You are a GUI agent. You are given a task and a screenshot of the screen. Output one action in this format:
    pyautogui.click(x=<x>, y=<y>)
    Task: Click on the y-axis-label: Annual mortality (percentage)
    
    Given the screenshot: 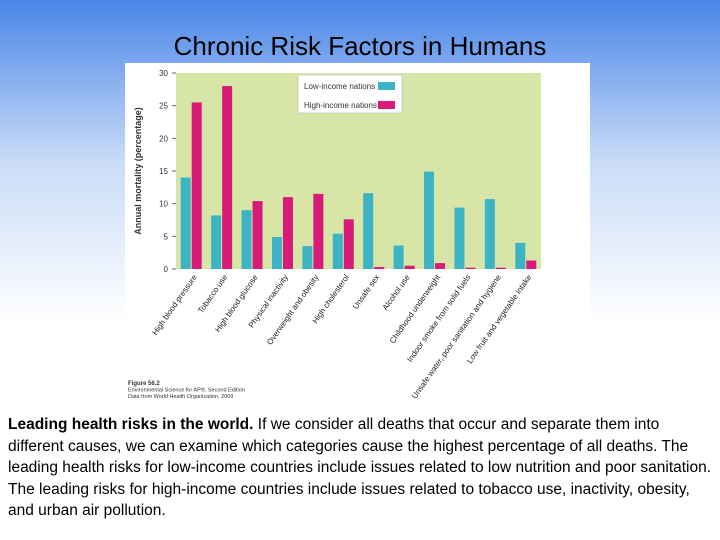 What is the action you would take?
    pyautogui.click(x=138, y=171)
    